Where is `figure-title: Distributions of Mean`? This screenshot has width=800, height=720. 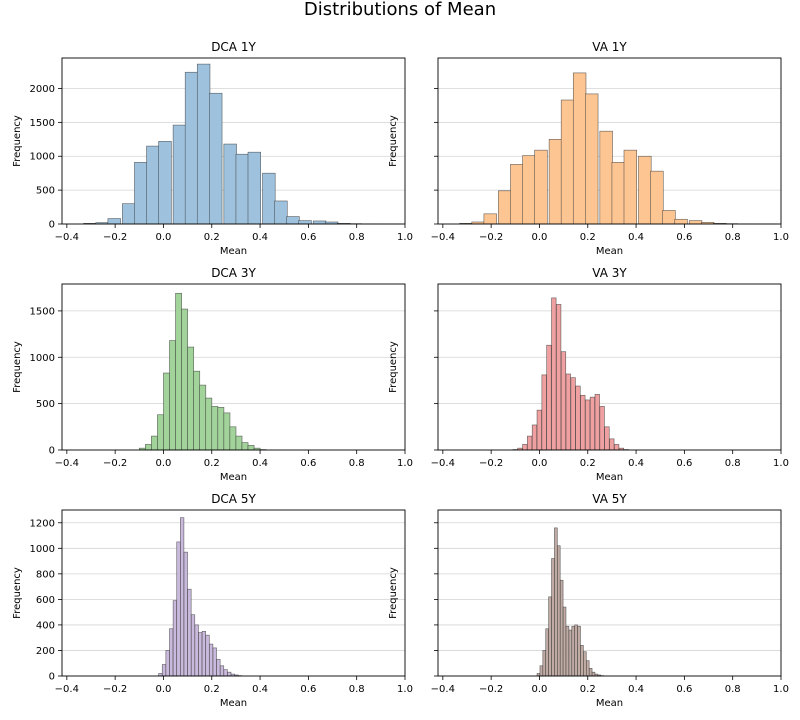 figure-title: Distributions of Mean is located at coordinates (400, 10).